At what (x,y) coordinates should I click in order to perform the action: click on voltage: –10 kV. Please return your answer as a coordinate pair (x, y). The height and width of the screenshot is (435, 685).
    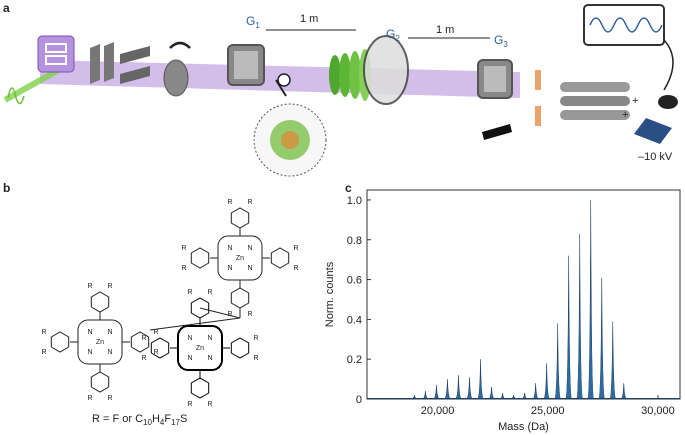
    Looking at the image, I should click on (655, 157).